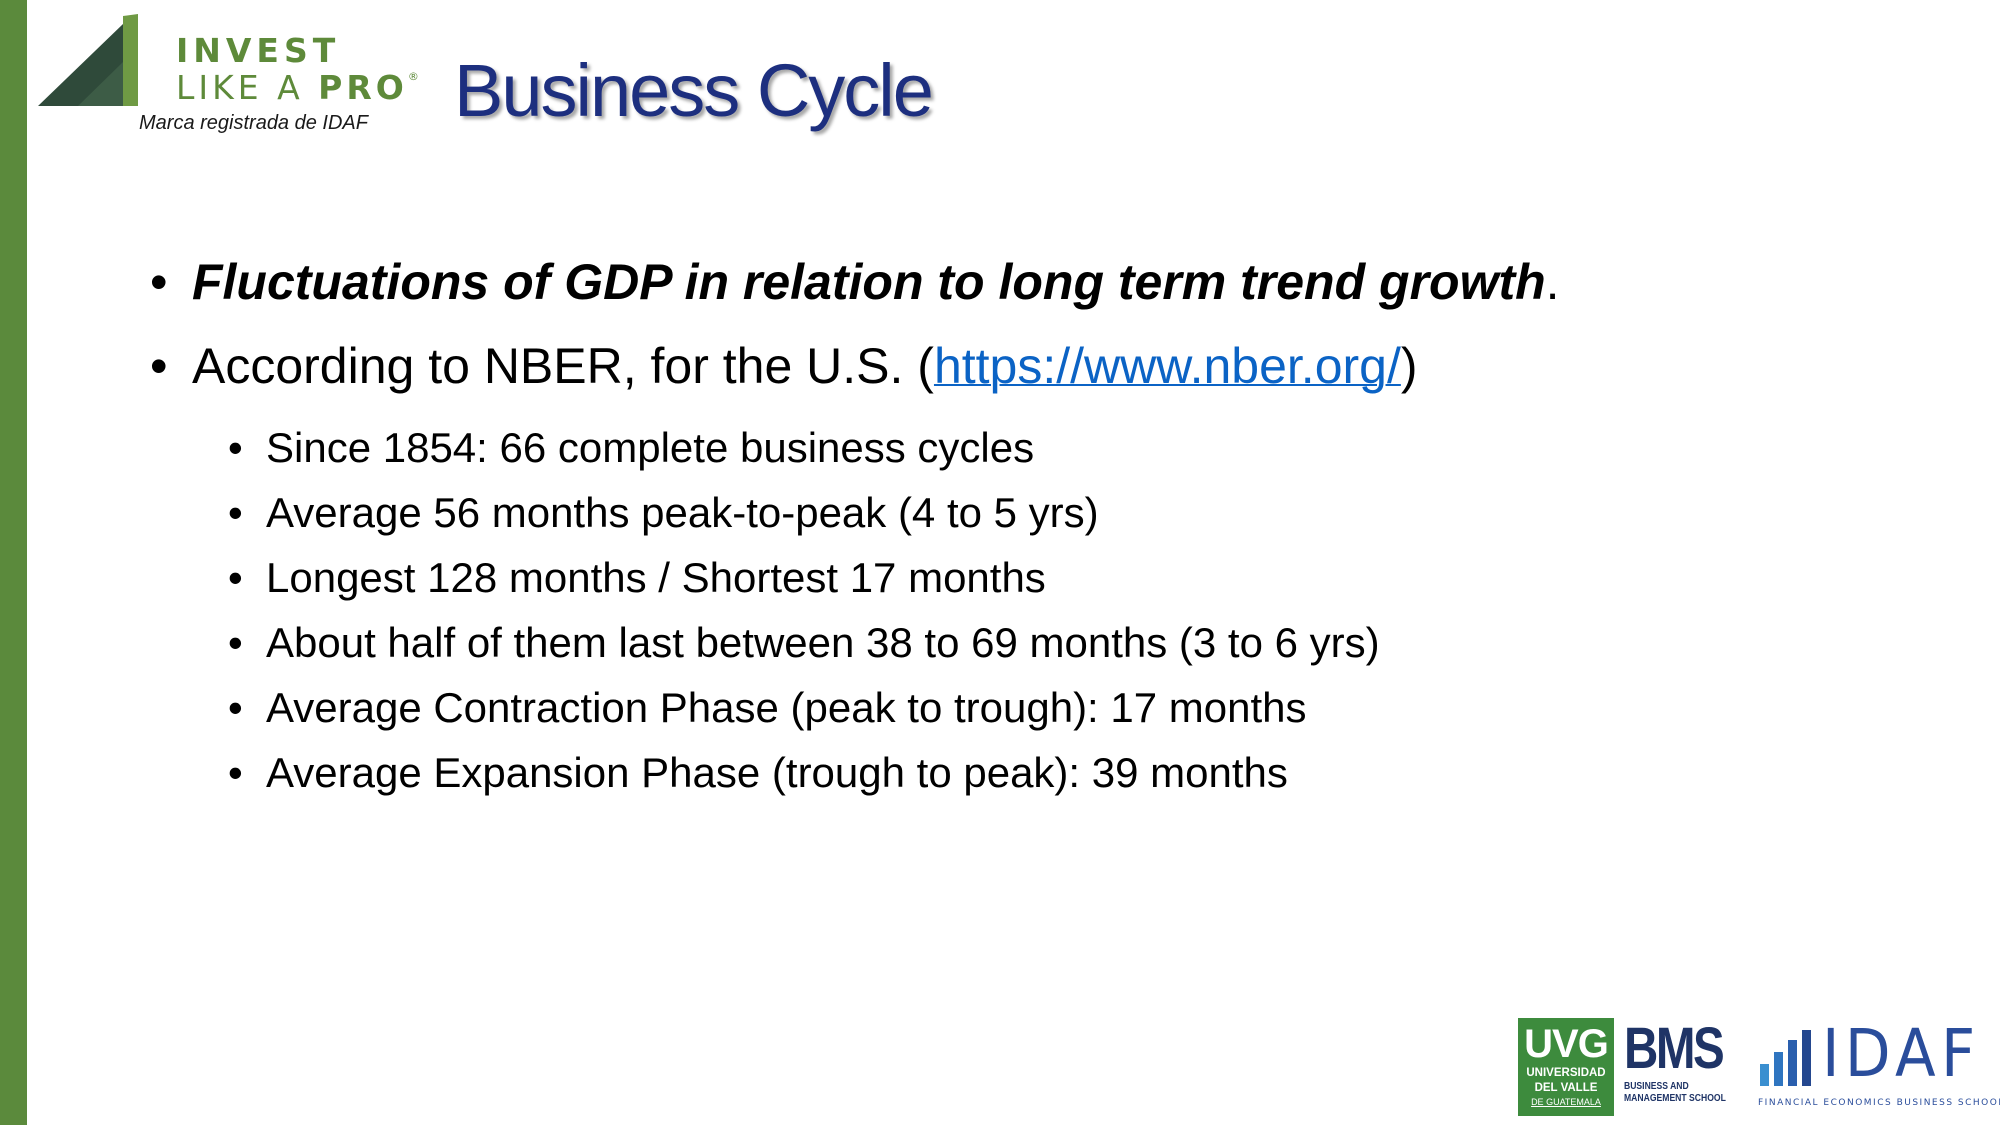 Image resolution: width=2000 pixels, height=1125 pixels. What do you see at coordinates (413, 76) in the screenshot?
I see `logo-registered-mark: ®` at bounding box center [413, 76].